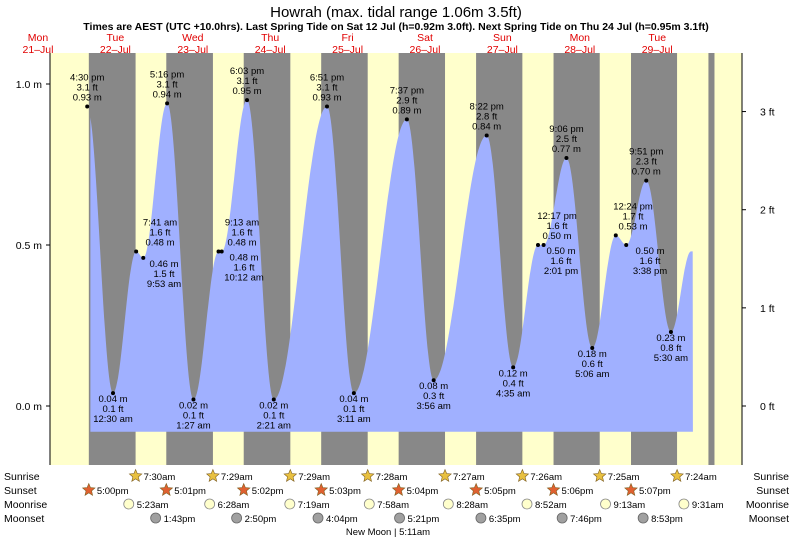  I want to click on tide-label-line: 1.7 ft, so click(632, 216).